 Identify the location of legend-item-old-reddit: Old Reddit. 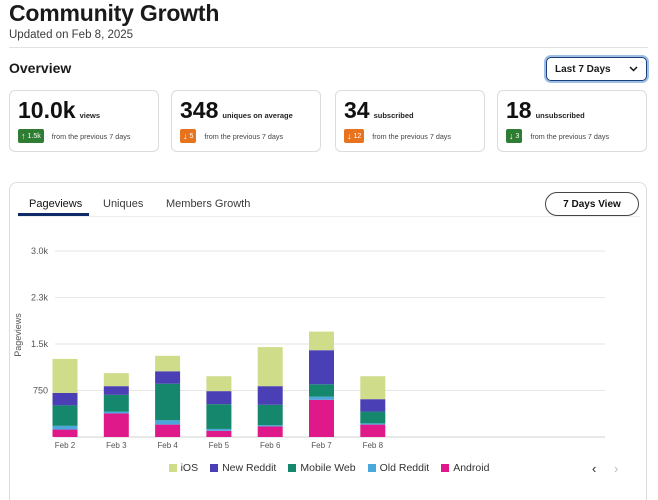
(398, 468).